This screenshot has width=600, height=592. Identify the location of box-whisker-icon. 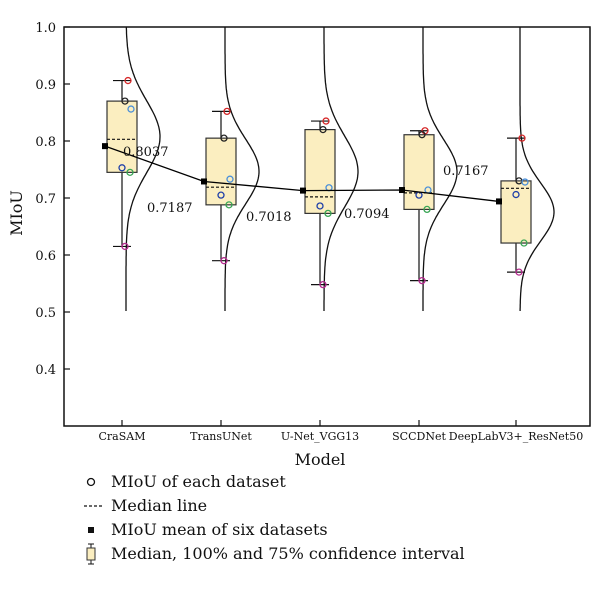
(91, 554).